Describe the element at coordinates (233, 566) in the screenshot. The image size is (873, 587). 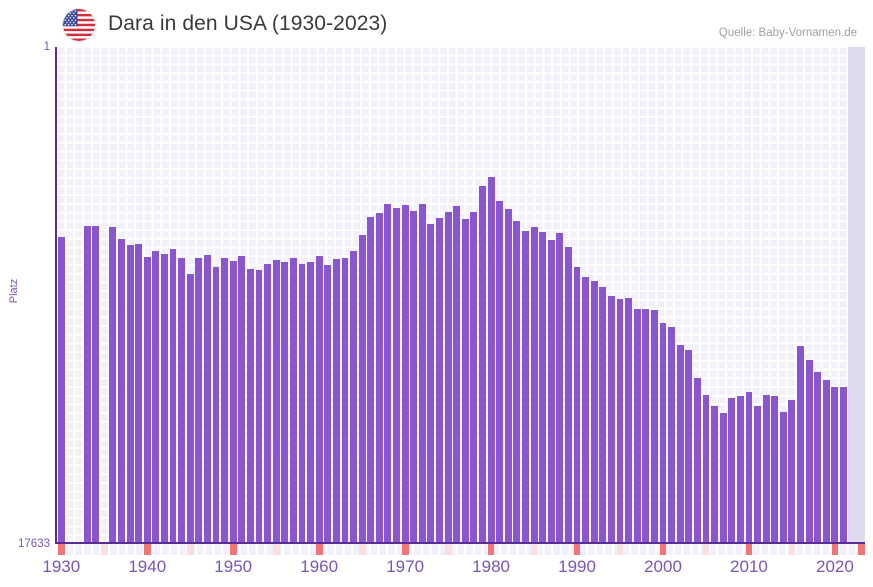
I see `x-axis-tick-label: 1950` at that location.